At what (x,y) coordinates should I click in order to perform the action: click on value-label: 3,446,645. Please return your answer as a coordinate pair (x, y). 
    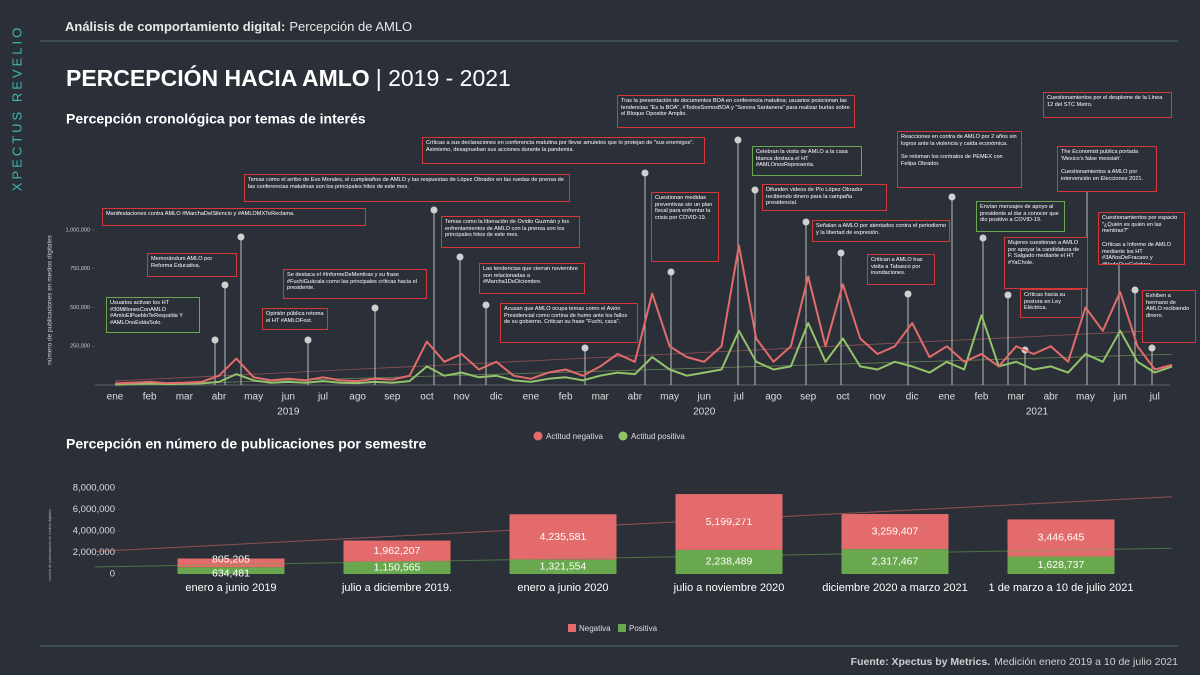
    Looking at the image, I should click on (1061, 538).